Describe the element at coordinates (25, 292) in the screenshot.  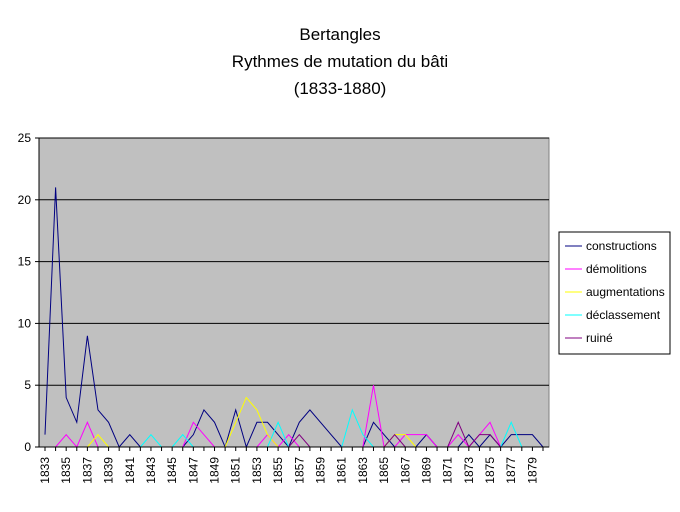
I see `y-tick-labels: 0 5 10 15 20 25` at that location.